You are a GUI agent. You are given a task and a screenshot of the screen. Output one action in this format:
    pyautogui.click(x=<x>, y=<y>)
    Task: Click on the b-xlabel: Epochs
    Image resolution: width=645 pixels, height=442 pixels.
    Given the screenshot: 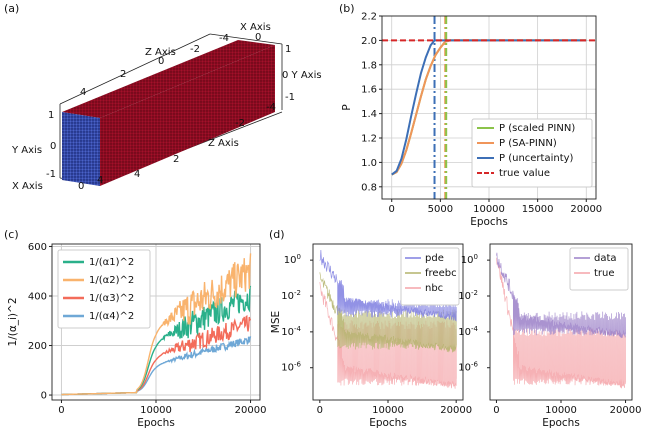 What is the action you would take?
    pyautogui.click(x=489, y=222)
    